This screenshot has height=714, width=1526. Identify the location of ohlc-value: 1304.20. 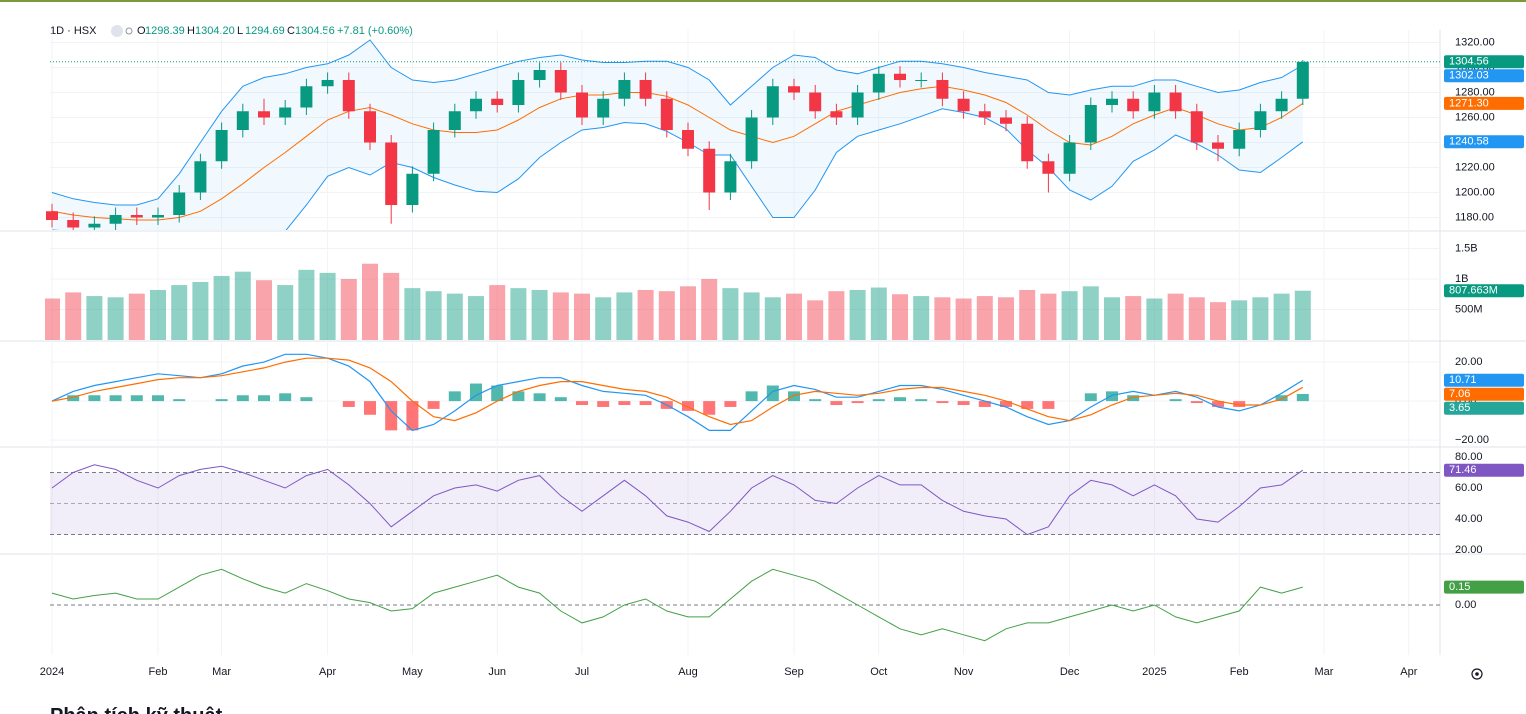
(215, 31).